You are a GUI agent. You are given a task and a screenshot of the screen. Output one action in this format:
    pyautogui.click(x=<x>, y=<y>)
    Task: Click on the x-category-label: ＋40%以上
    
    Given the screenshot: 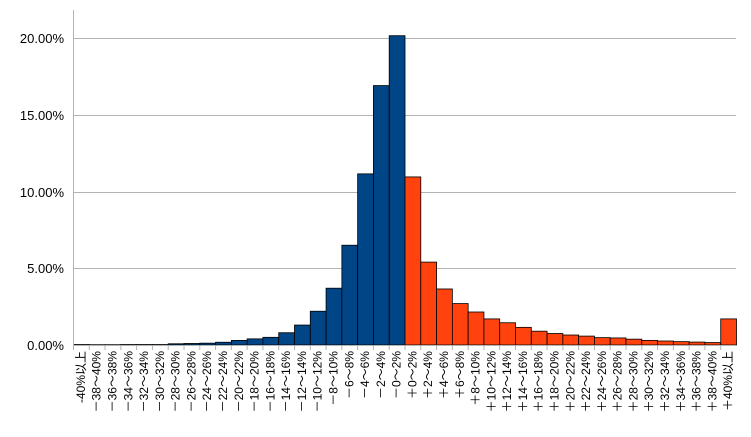 What is the action you would take?
    pyautogui.click(x=728, y=381)
    